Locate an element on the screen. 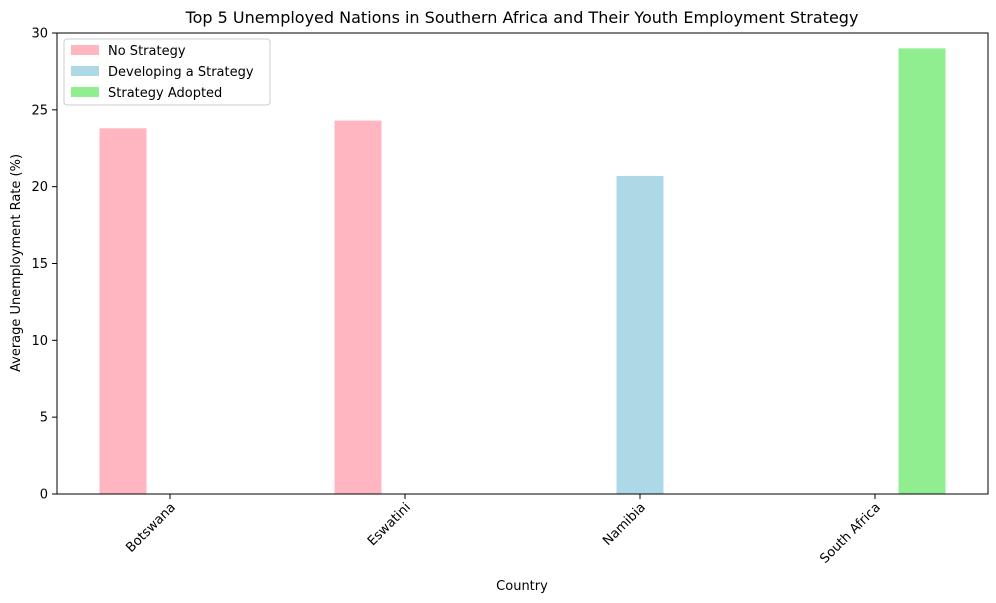  legend-frame is located at coordinates (167, 72).